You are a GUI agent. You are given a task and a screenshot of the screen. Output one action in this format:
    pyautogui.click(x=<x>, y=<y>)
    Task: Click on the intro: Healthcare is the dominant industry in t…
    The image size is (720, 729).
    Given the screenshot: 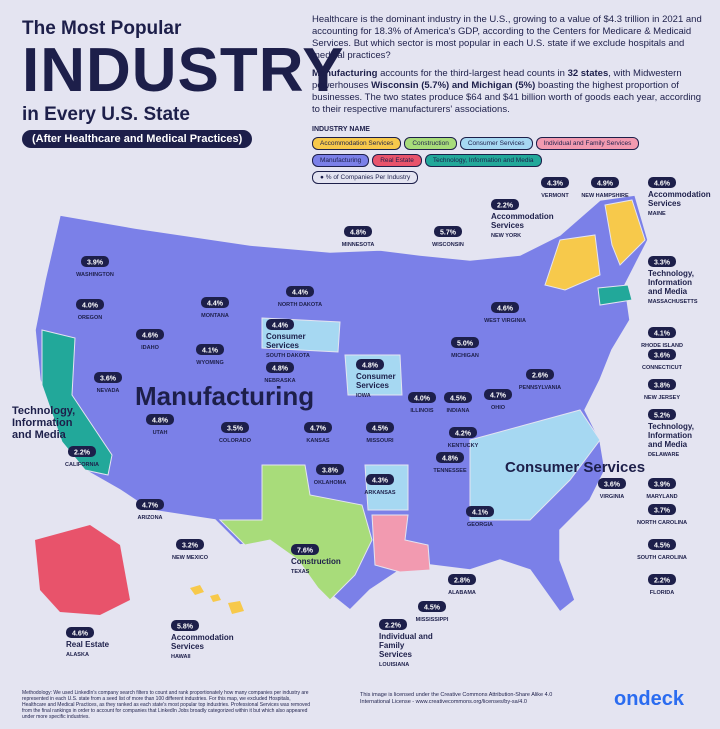 What is the action you would take?
    pyautogui.click(x=509, y=68)
    